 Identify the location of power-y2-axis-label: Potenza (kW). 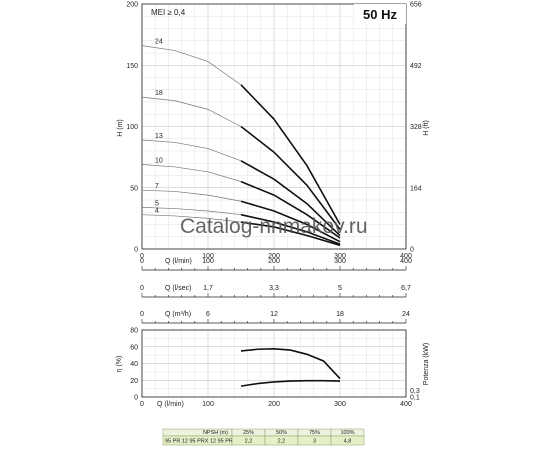
(426, 364).